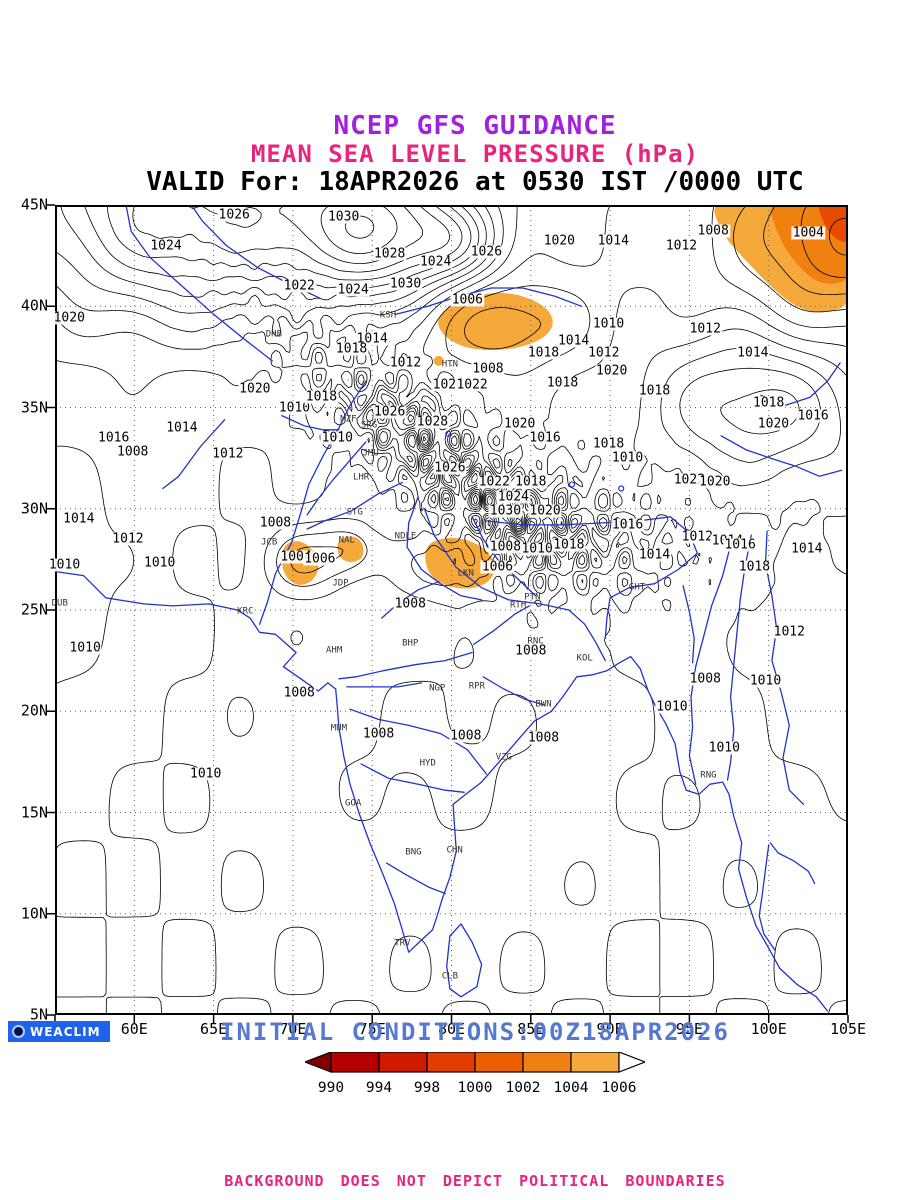 This screenshot has height=1200, width=900. What do you see at coordinates (34, 508) in the screenshot?
I see `lat-tick-label: 30N` at bounding box center [34, 508].